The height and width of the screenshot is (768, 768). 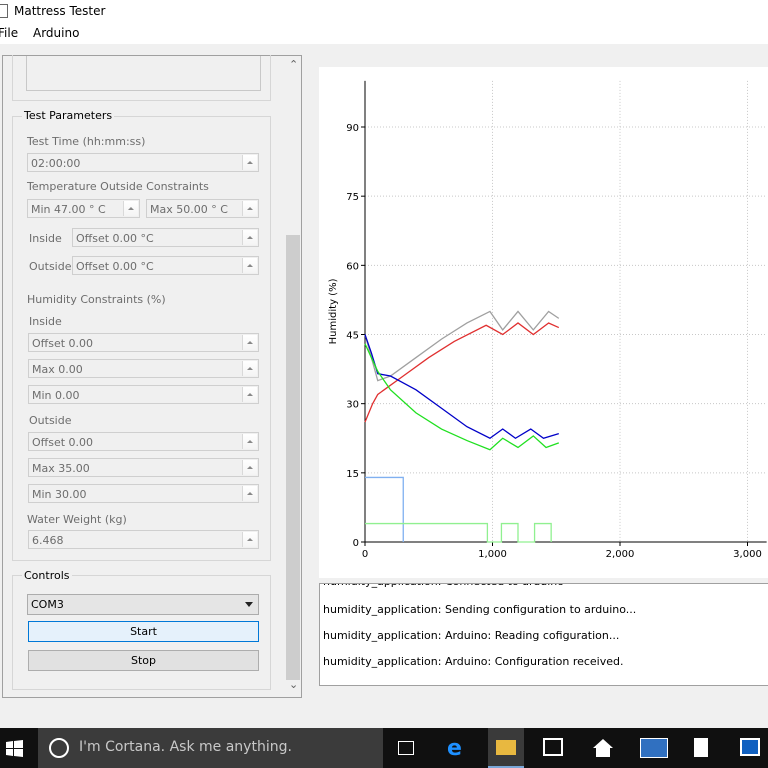 I want to click on store-icon, so click(x=553, y=747).